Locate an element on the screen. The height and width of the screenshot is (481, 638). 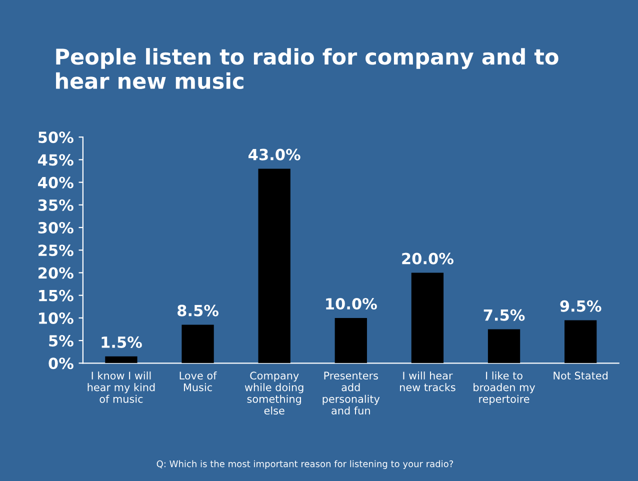
data-label: 7.5% is located at coordinates (504, 315).